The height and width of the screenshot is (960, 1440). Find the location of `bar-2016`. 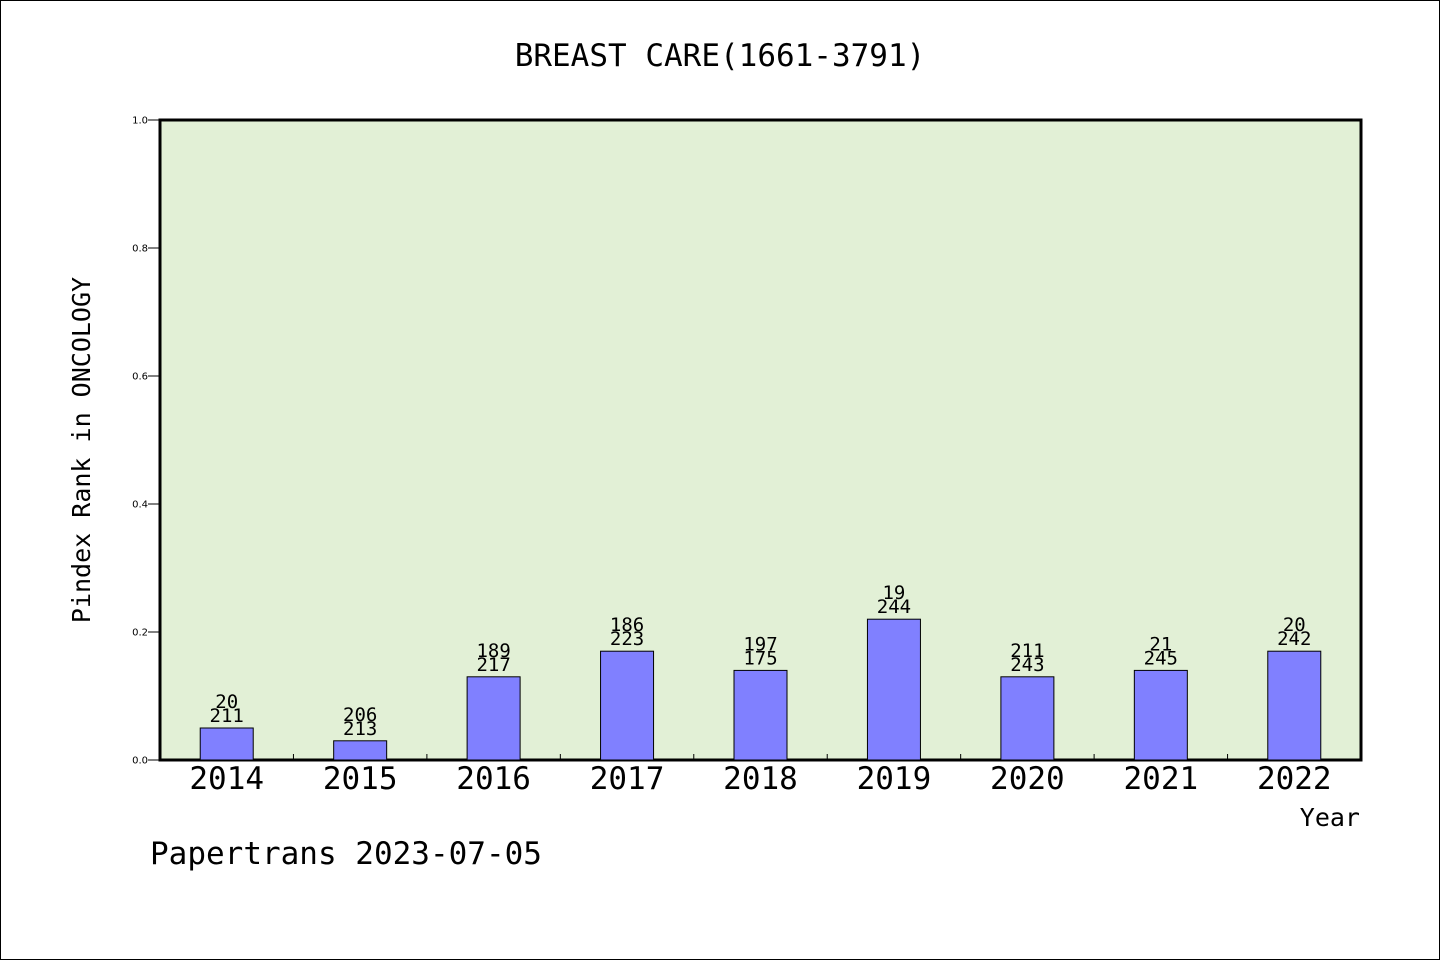

bar-2016 is located at coordinates (493, 718).